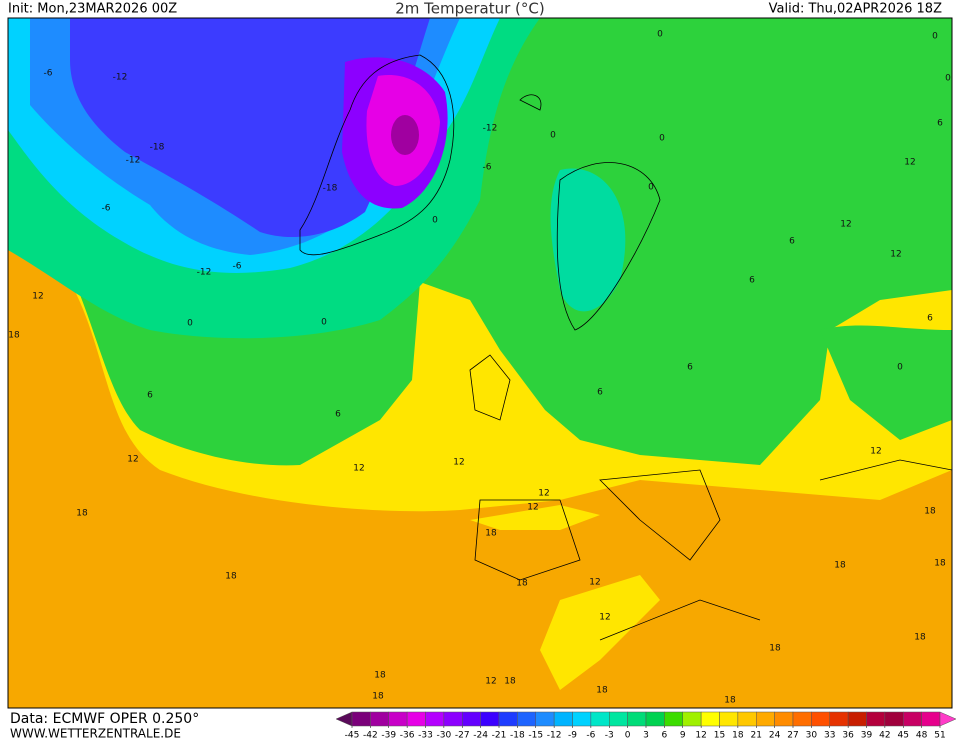  I want to click on color-tick-label: 9, so click(683, 736).